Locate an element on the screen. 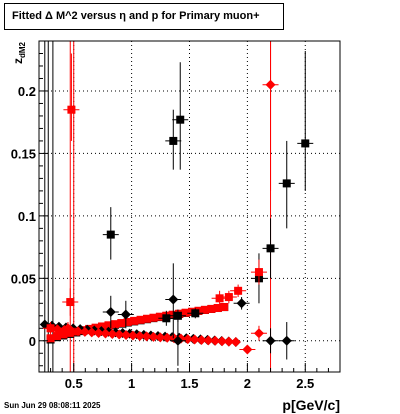  y-tick-label: 0 is located at coordinates (32, 341).